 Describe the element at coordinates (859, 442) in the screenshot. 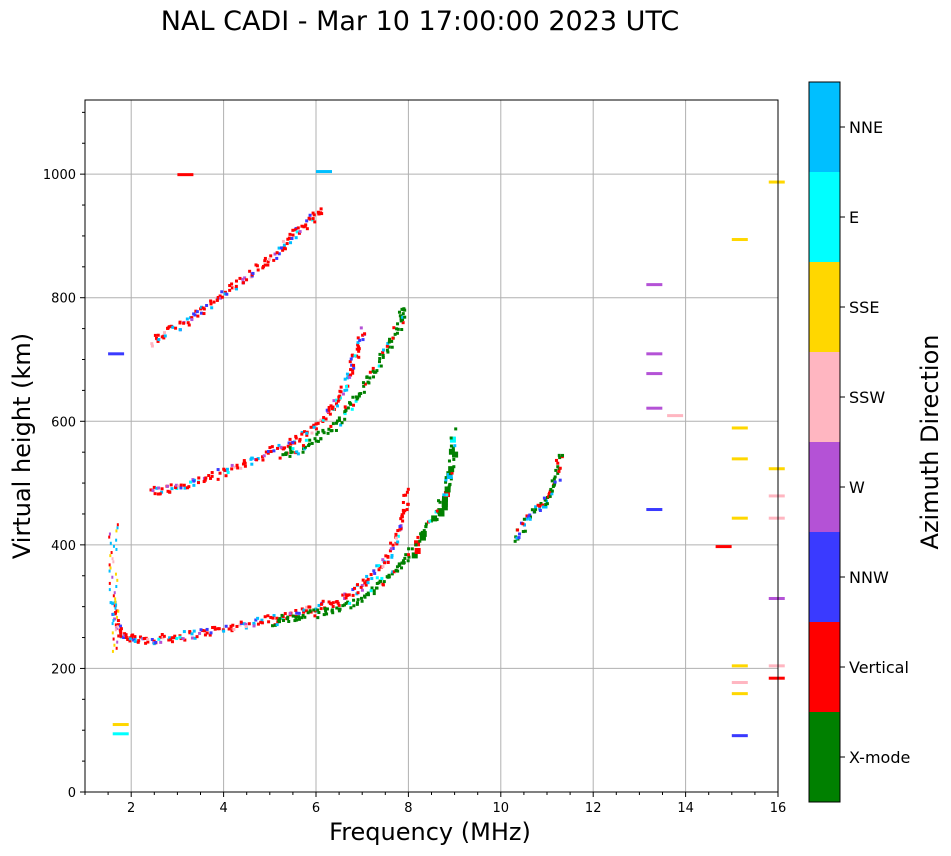

I see `colorbar: X-mode Vertical NNW W SSW SSE E NNE` at that location.